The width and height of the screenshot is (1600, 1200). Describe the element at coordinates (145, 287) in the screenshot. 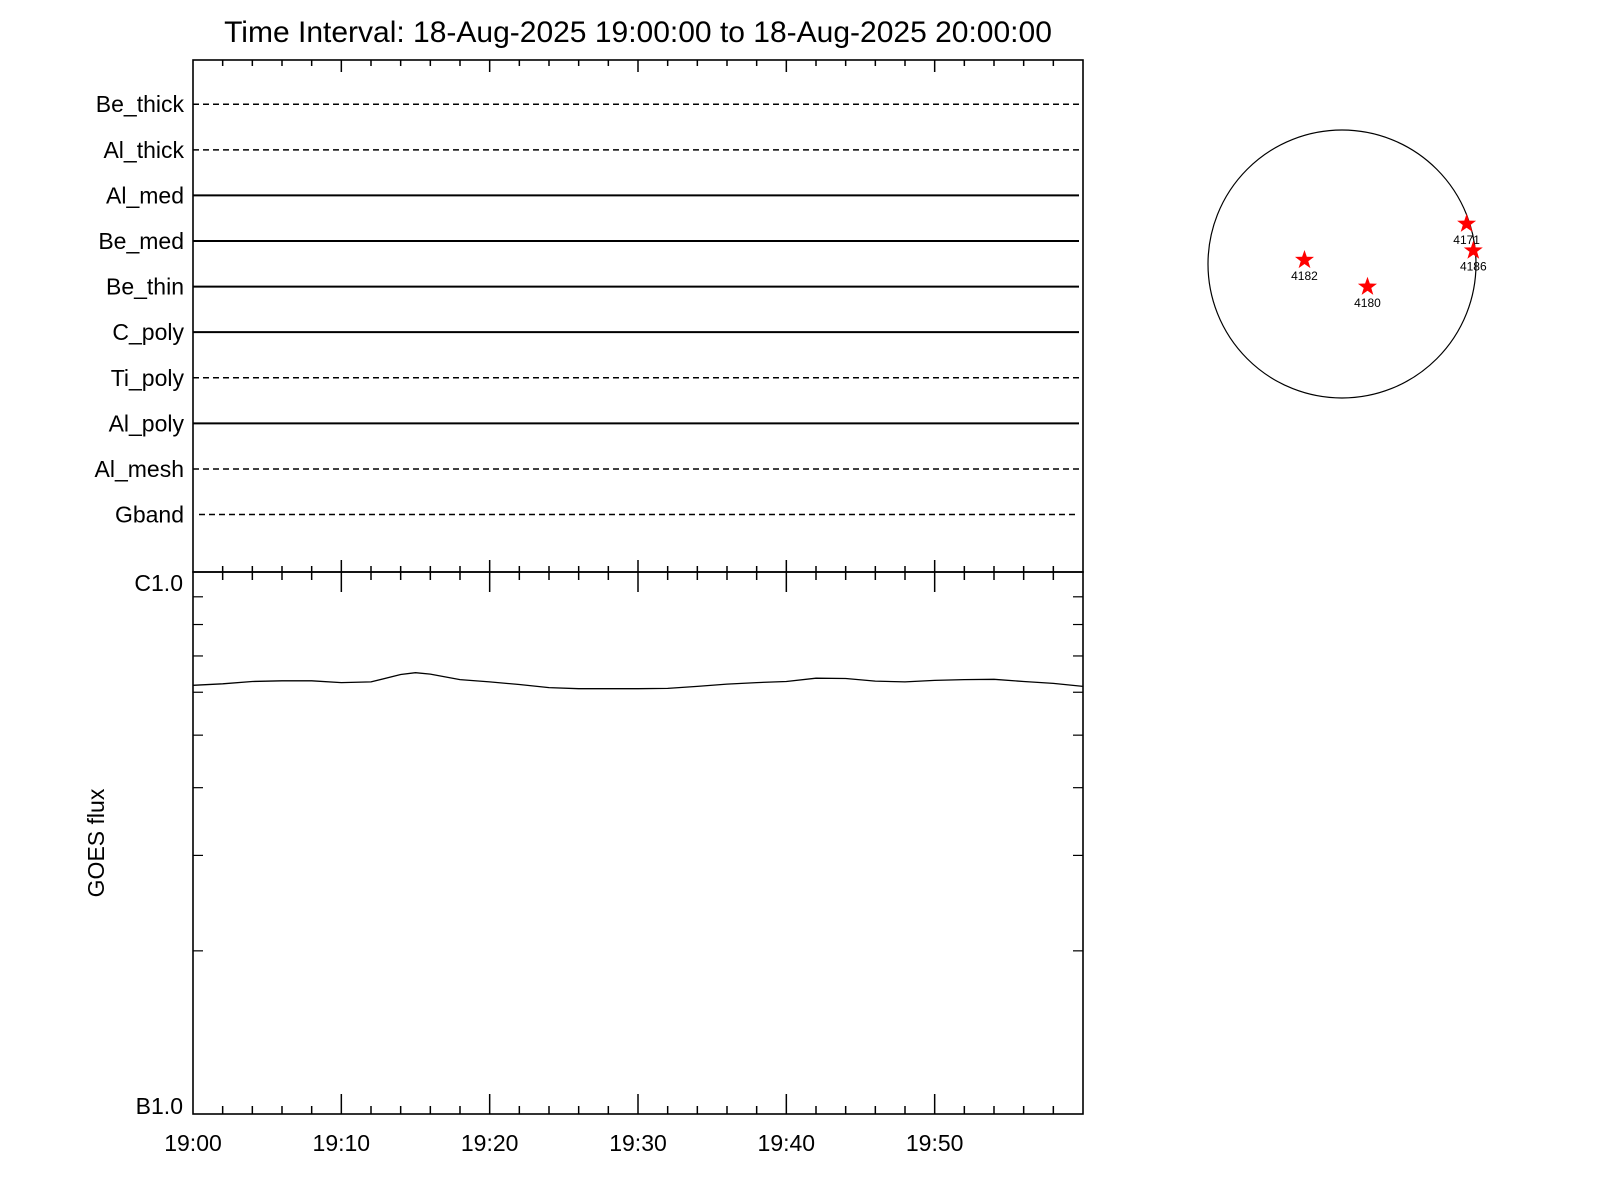

I see `filter-label: Be_thin` at that location.